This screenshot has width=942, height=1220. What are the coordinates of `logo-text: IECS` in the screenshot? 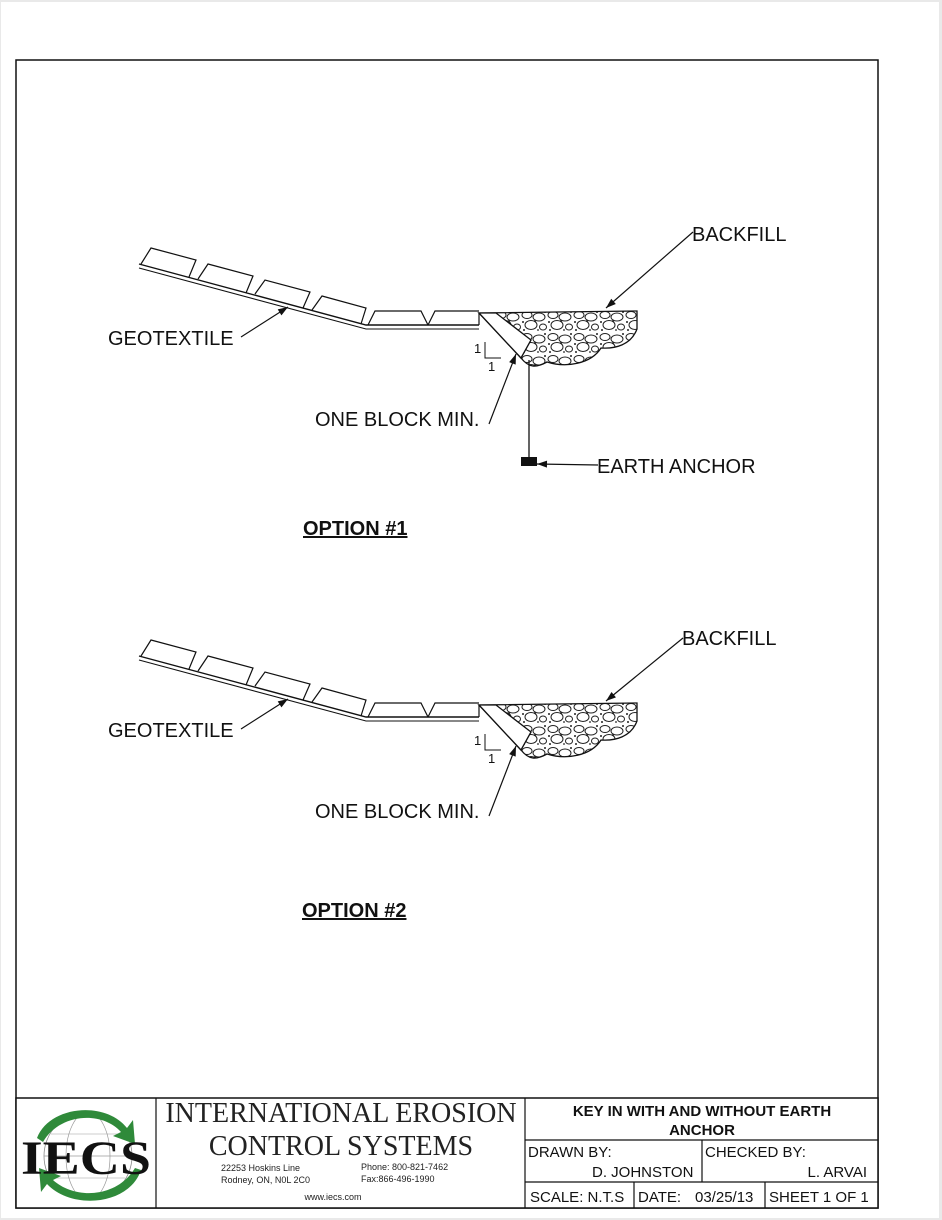 It's located at (86, 1158).